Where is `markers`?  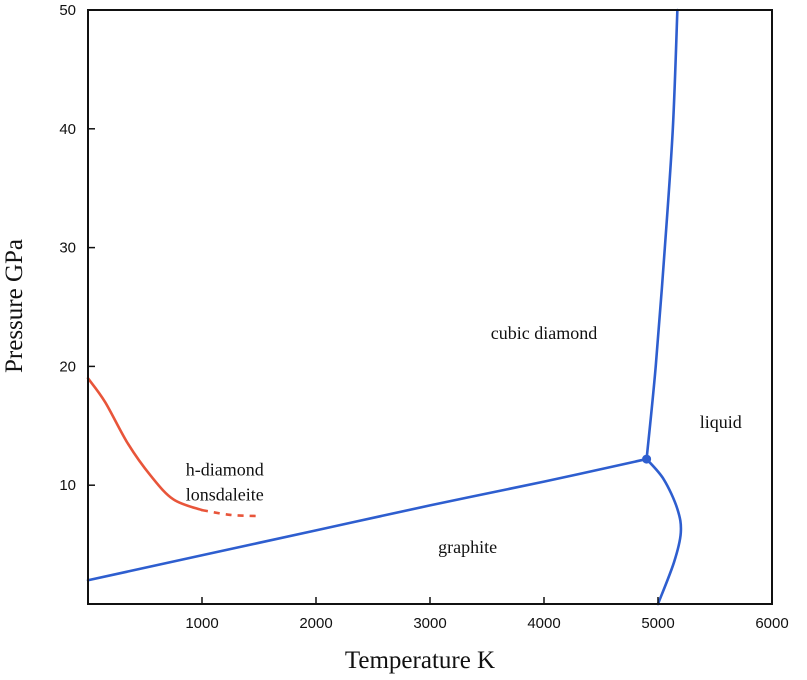 markers is located at coordinates (647, 459).